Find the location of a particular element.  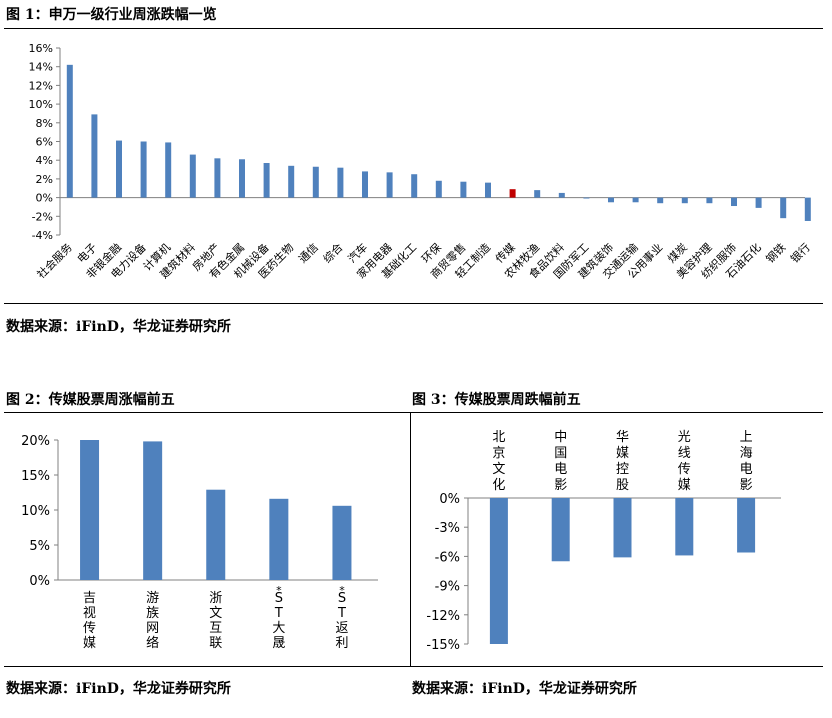

bar-农林牧渔 is located at coordinates (537, 194).